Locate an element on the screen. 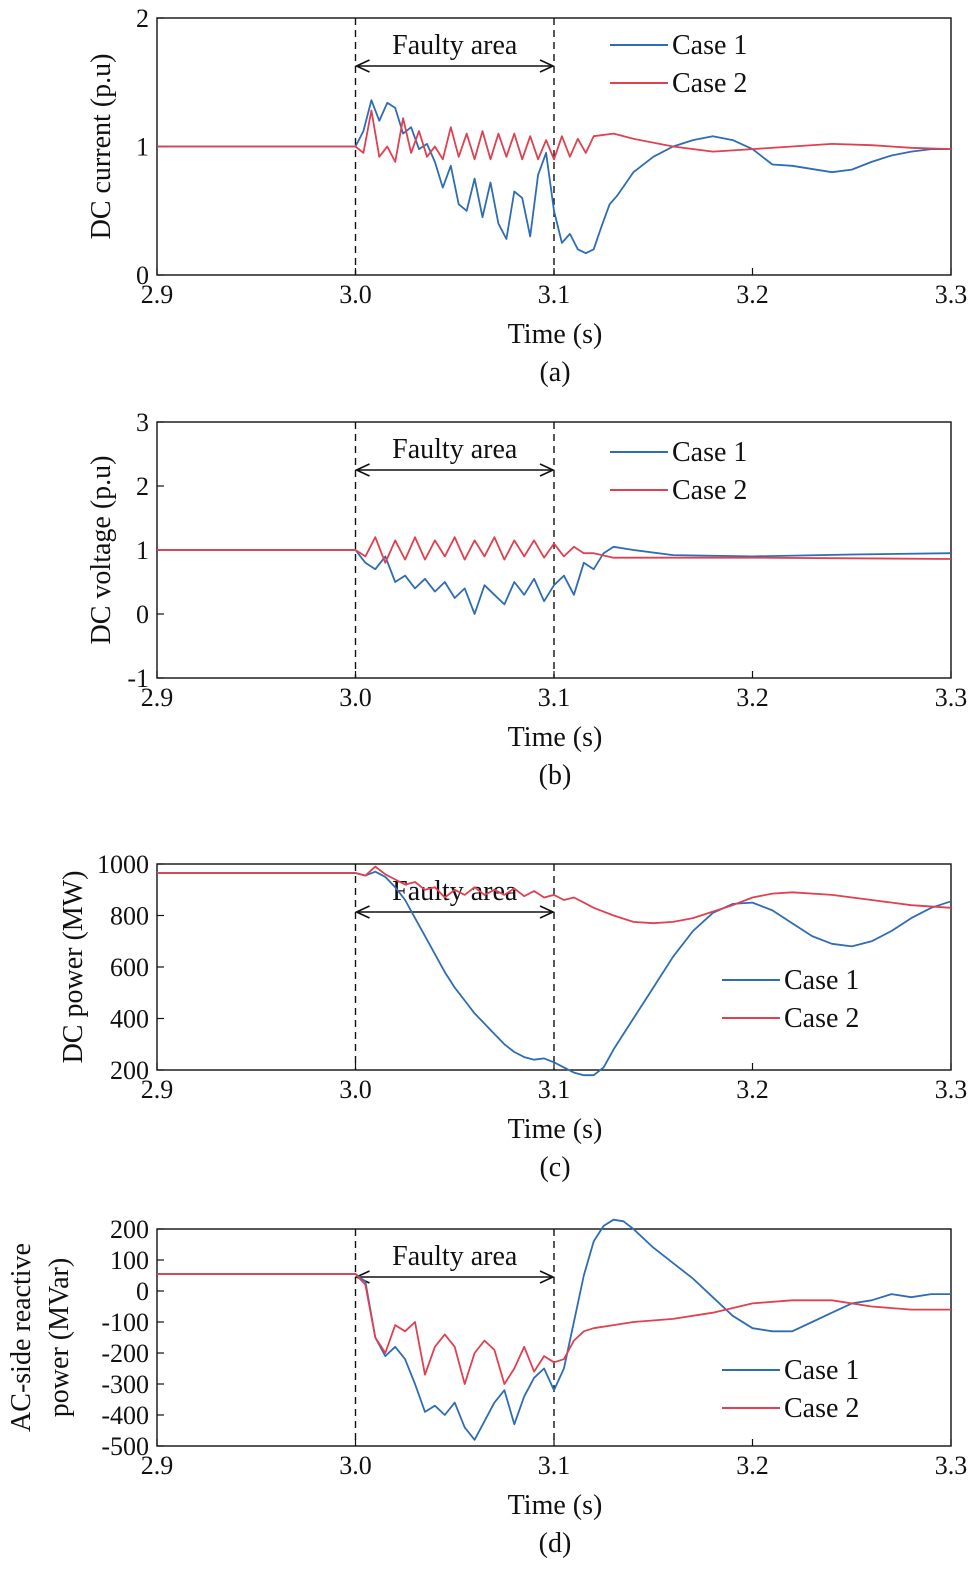  y-tick-label: -400 is located at coordinates (125, 1415).